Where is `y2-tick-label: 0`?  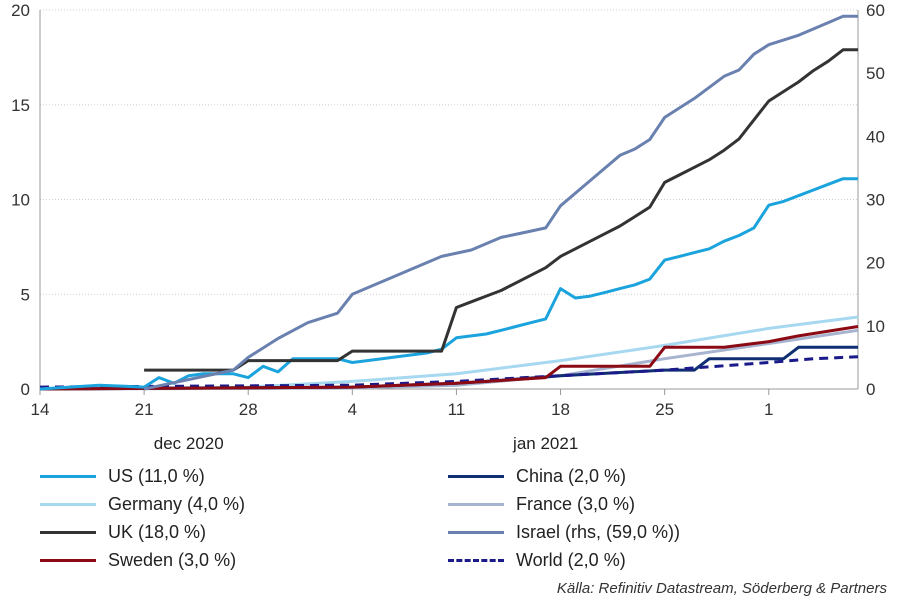
y2-tick-label: 0 is located at coordinates (870, 389).